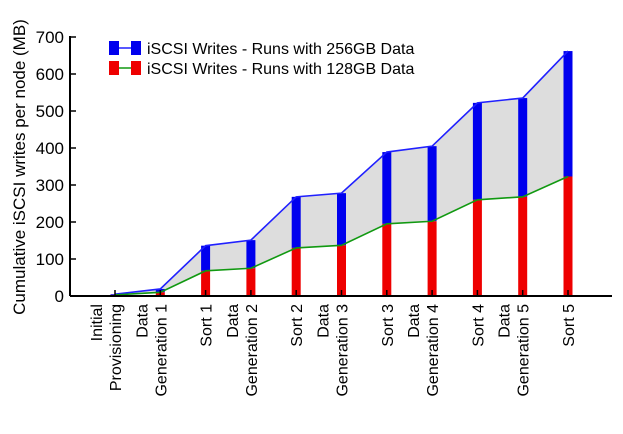 Image resolution: width=623 pixels, height=434 pixels. I want to click on x-label-8: Data Generation 4, so click(424, 350).